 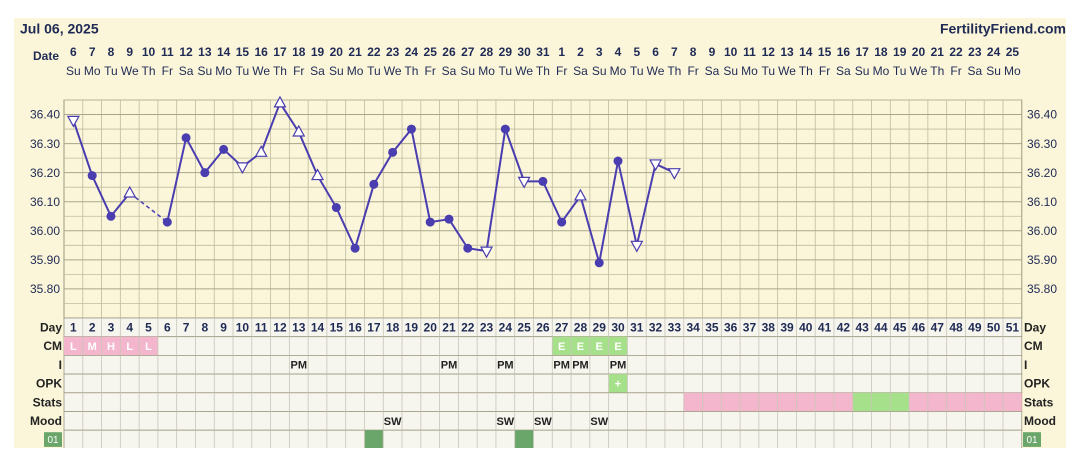 I want to click on cell-text: 27, so click(x=562, y=328).